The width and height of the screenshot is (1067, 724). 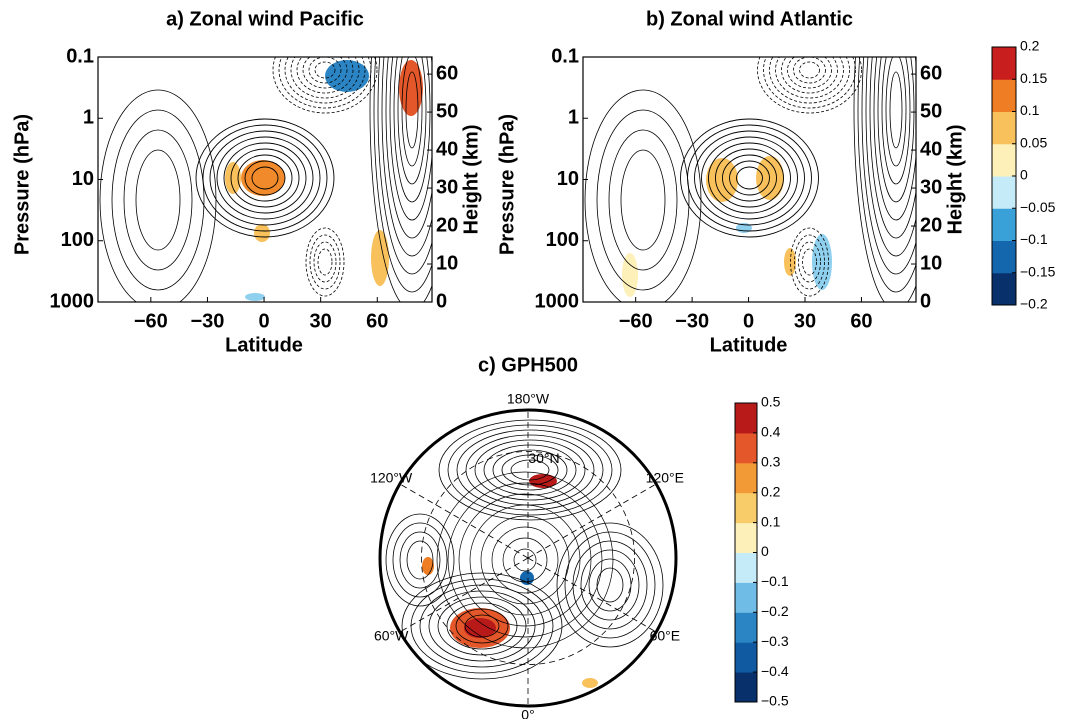 What do you see at coordinates (636, 321) in the screenshot?
I see `x-tick-label: −60` at bounding box center [636, 321].